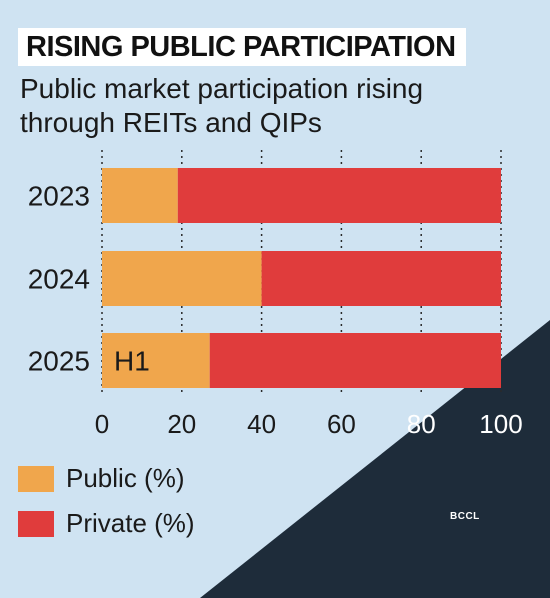 The height and width of the screenshot is (598, 550). What do you see at coordinates (132, 361) in the screenshot?
I see `bar-annotation-2025: H1` at bounding box center [132, 361].